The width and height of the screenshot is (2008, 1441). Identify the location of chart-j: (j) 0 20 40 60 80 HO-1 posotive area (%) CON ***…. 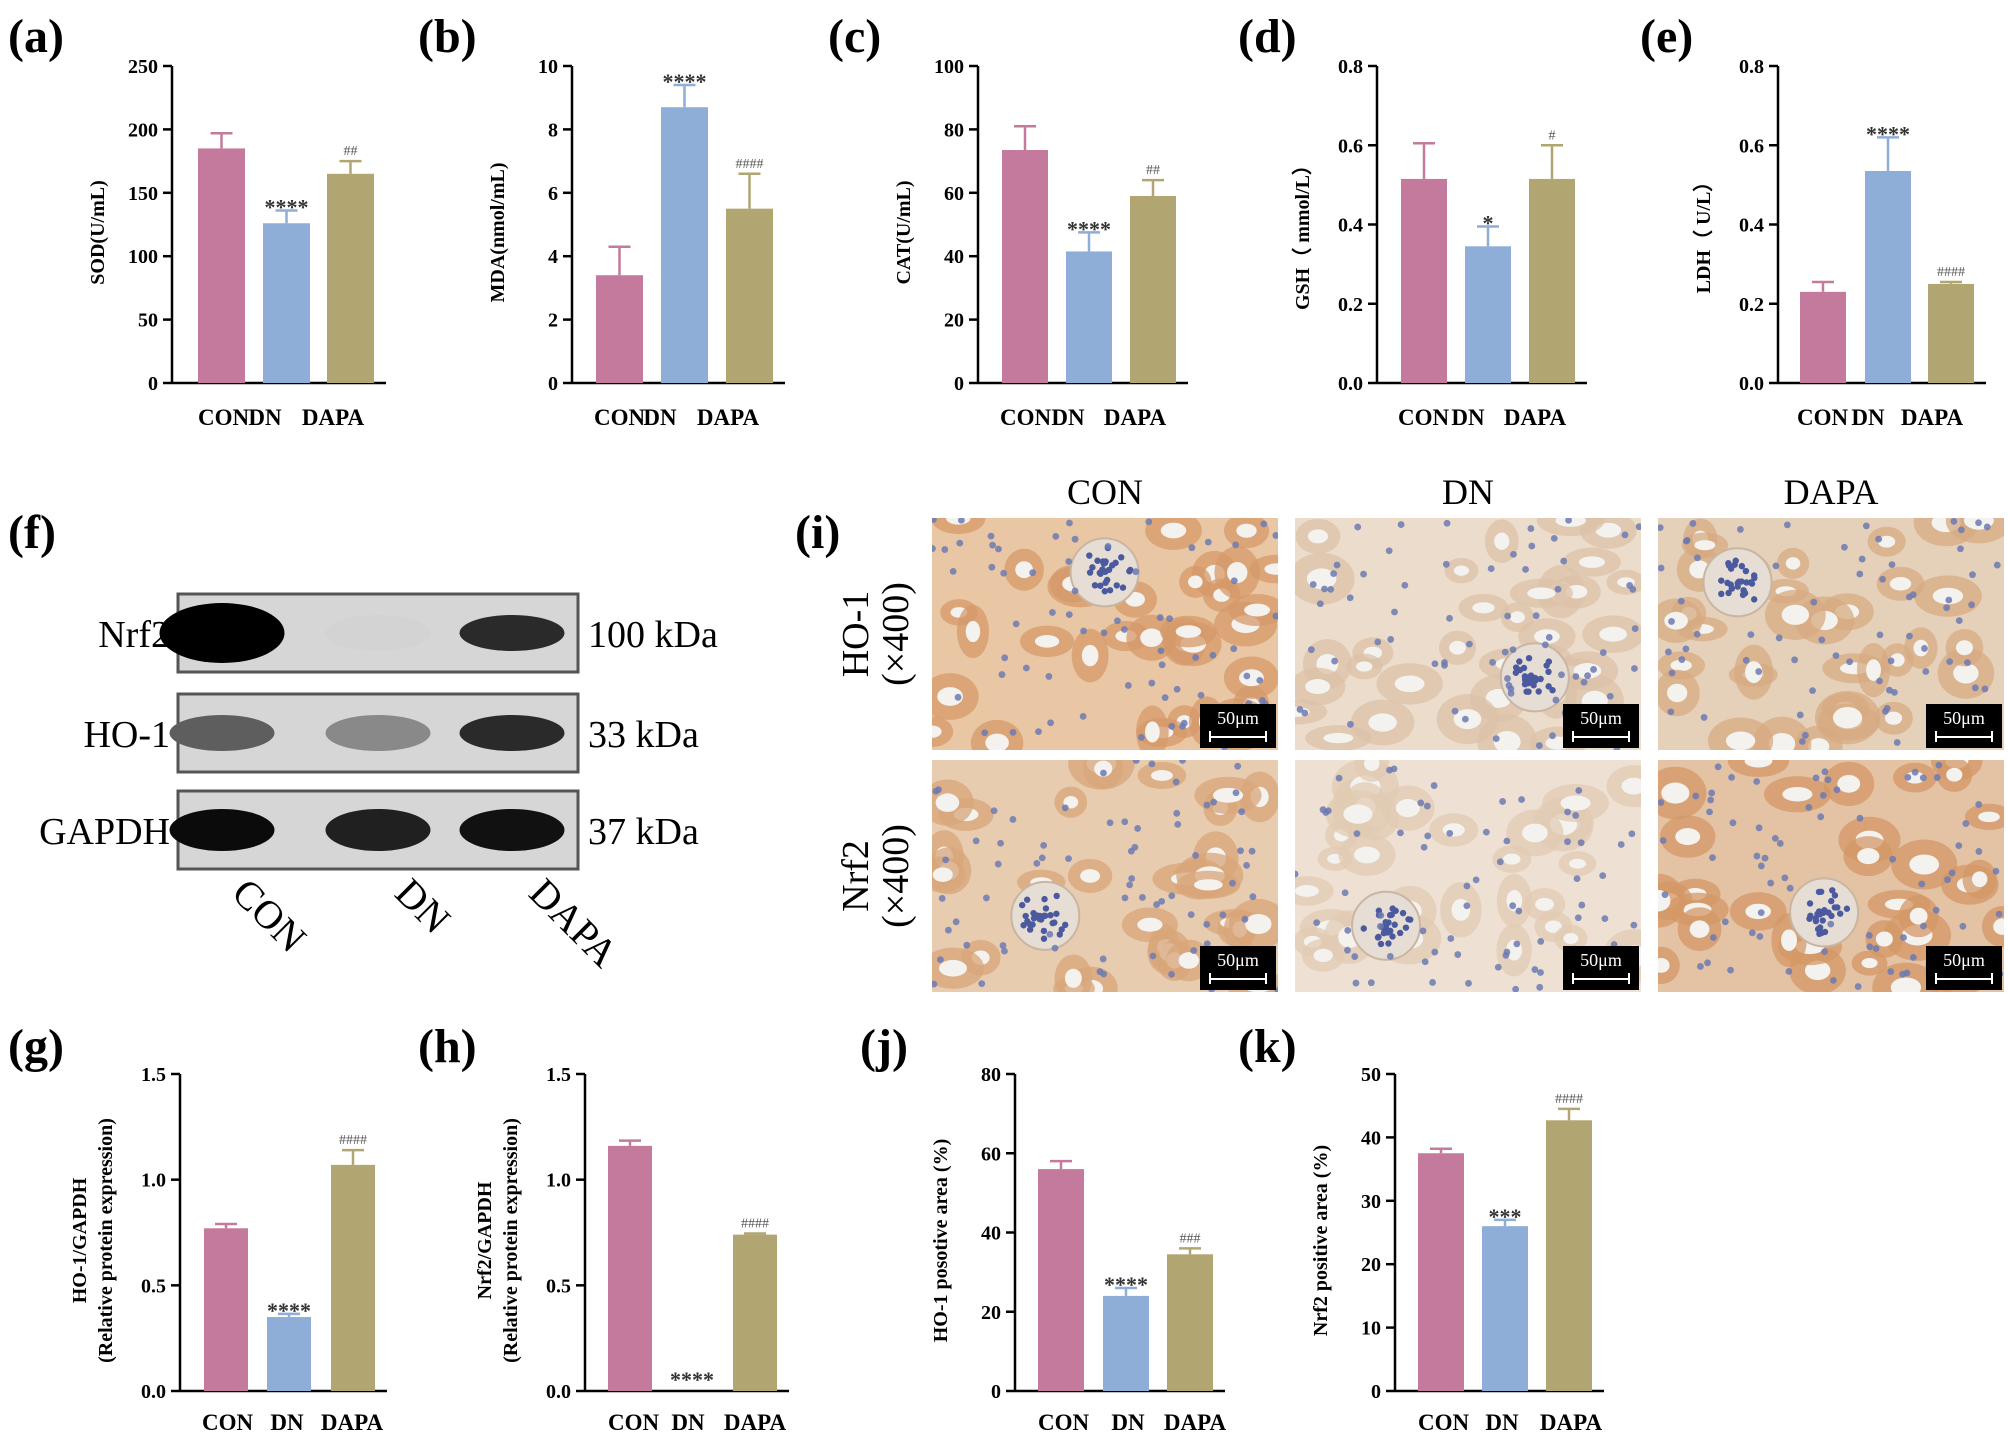
(1043, 1227).